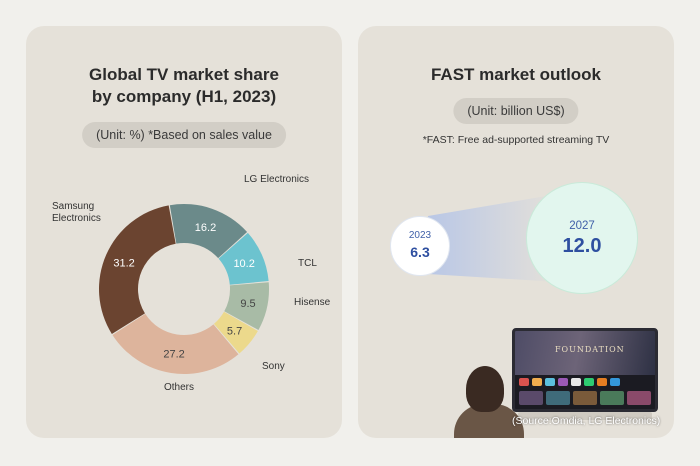  Describe the element at coordinates (184, 135) in the screenshot. I see `market-share-unit-note: (Unit: %) *Based on sales value` at that location.